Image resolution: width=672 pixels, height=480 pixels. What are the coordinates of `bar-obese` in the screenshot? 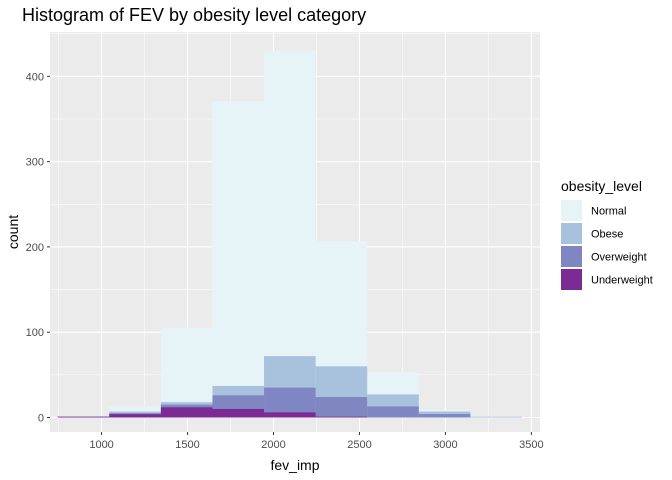 It's located at (496, 417).